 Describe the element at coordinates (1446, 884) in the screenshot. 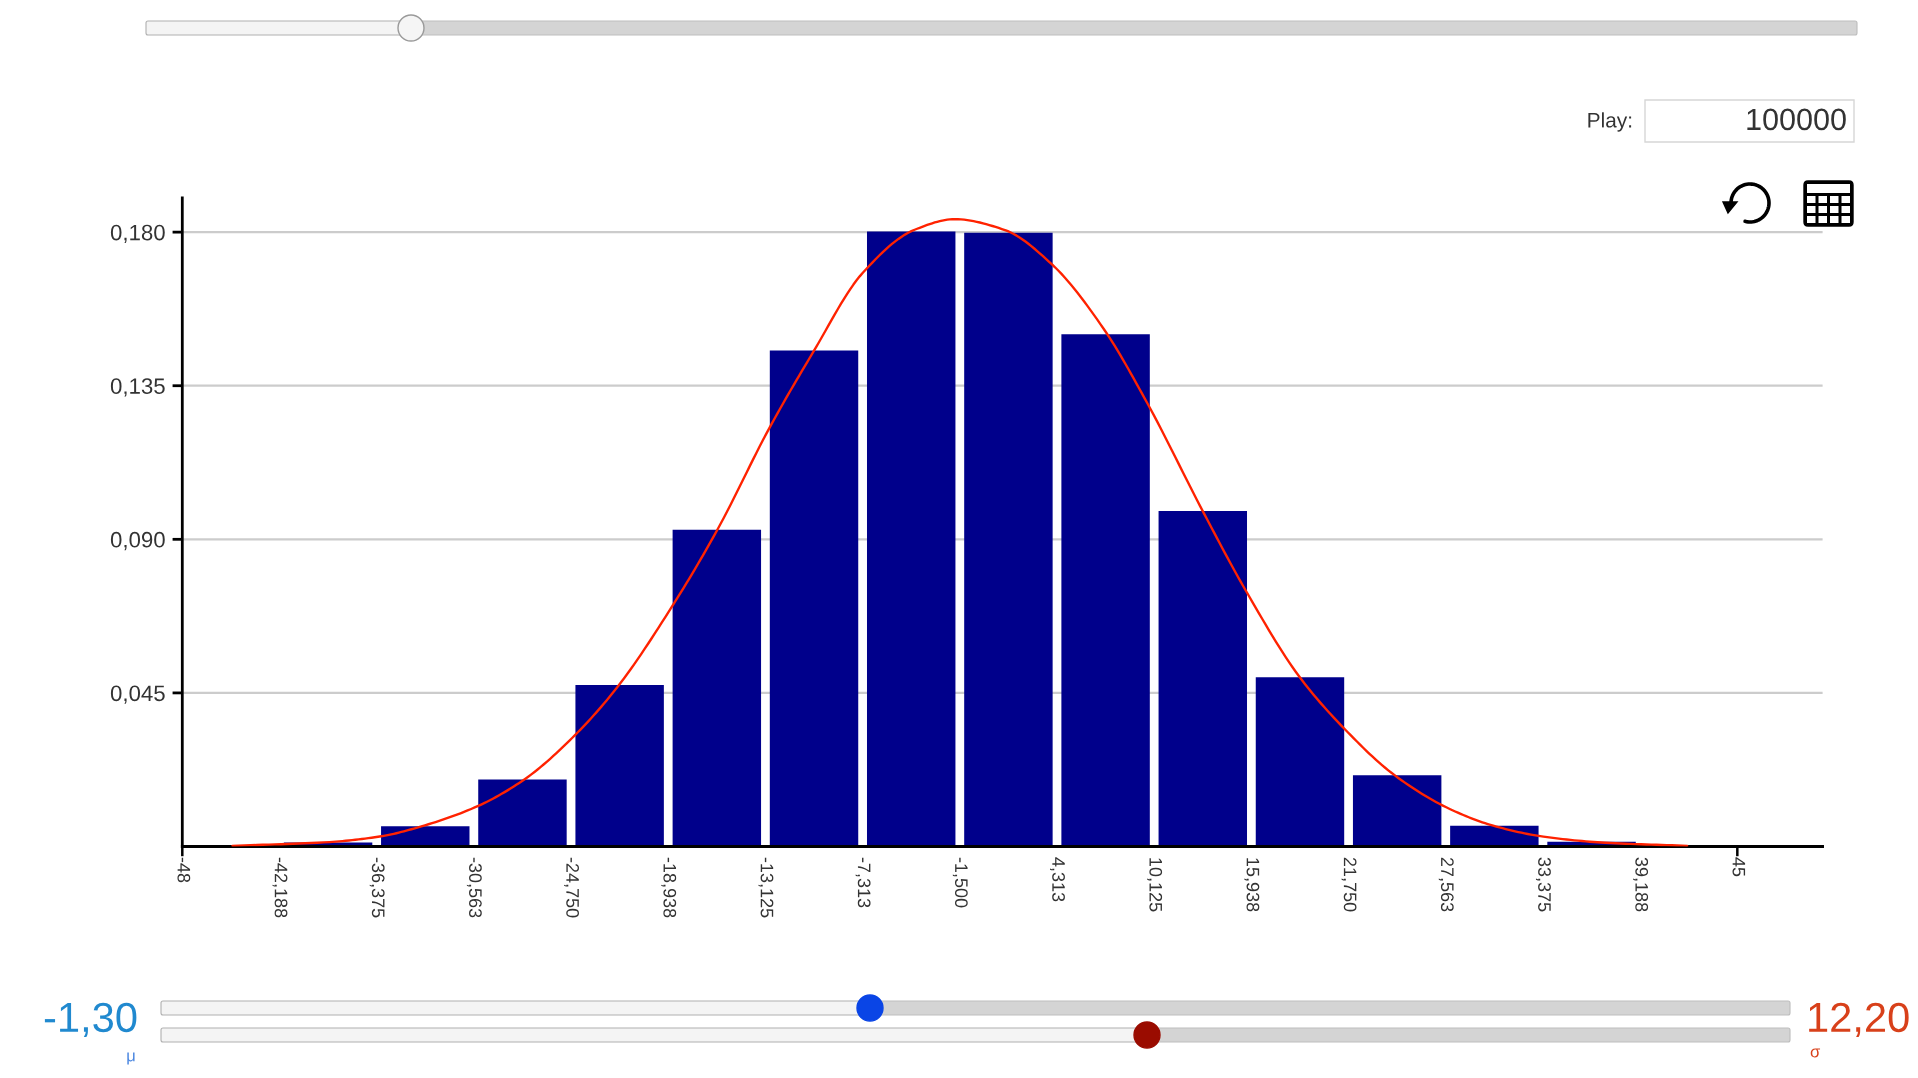

I see `x-tick-label: 27,563` at that location.